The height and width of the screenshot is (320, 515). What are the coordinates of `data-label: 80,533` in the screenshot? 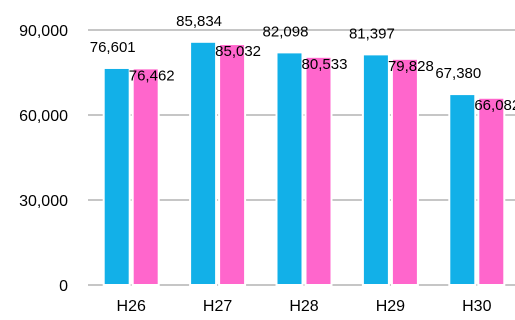 It's located at (325, 64).